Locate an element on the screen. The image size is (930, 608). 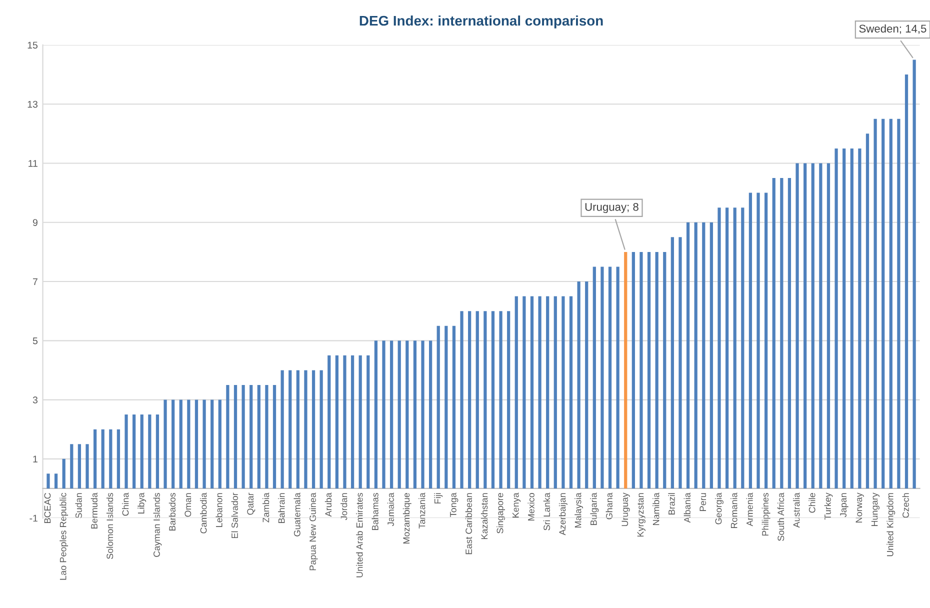
x-tick-label: Albania is located at coordinates (687, 507).